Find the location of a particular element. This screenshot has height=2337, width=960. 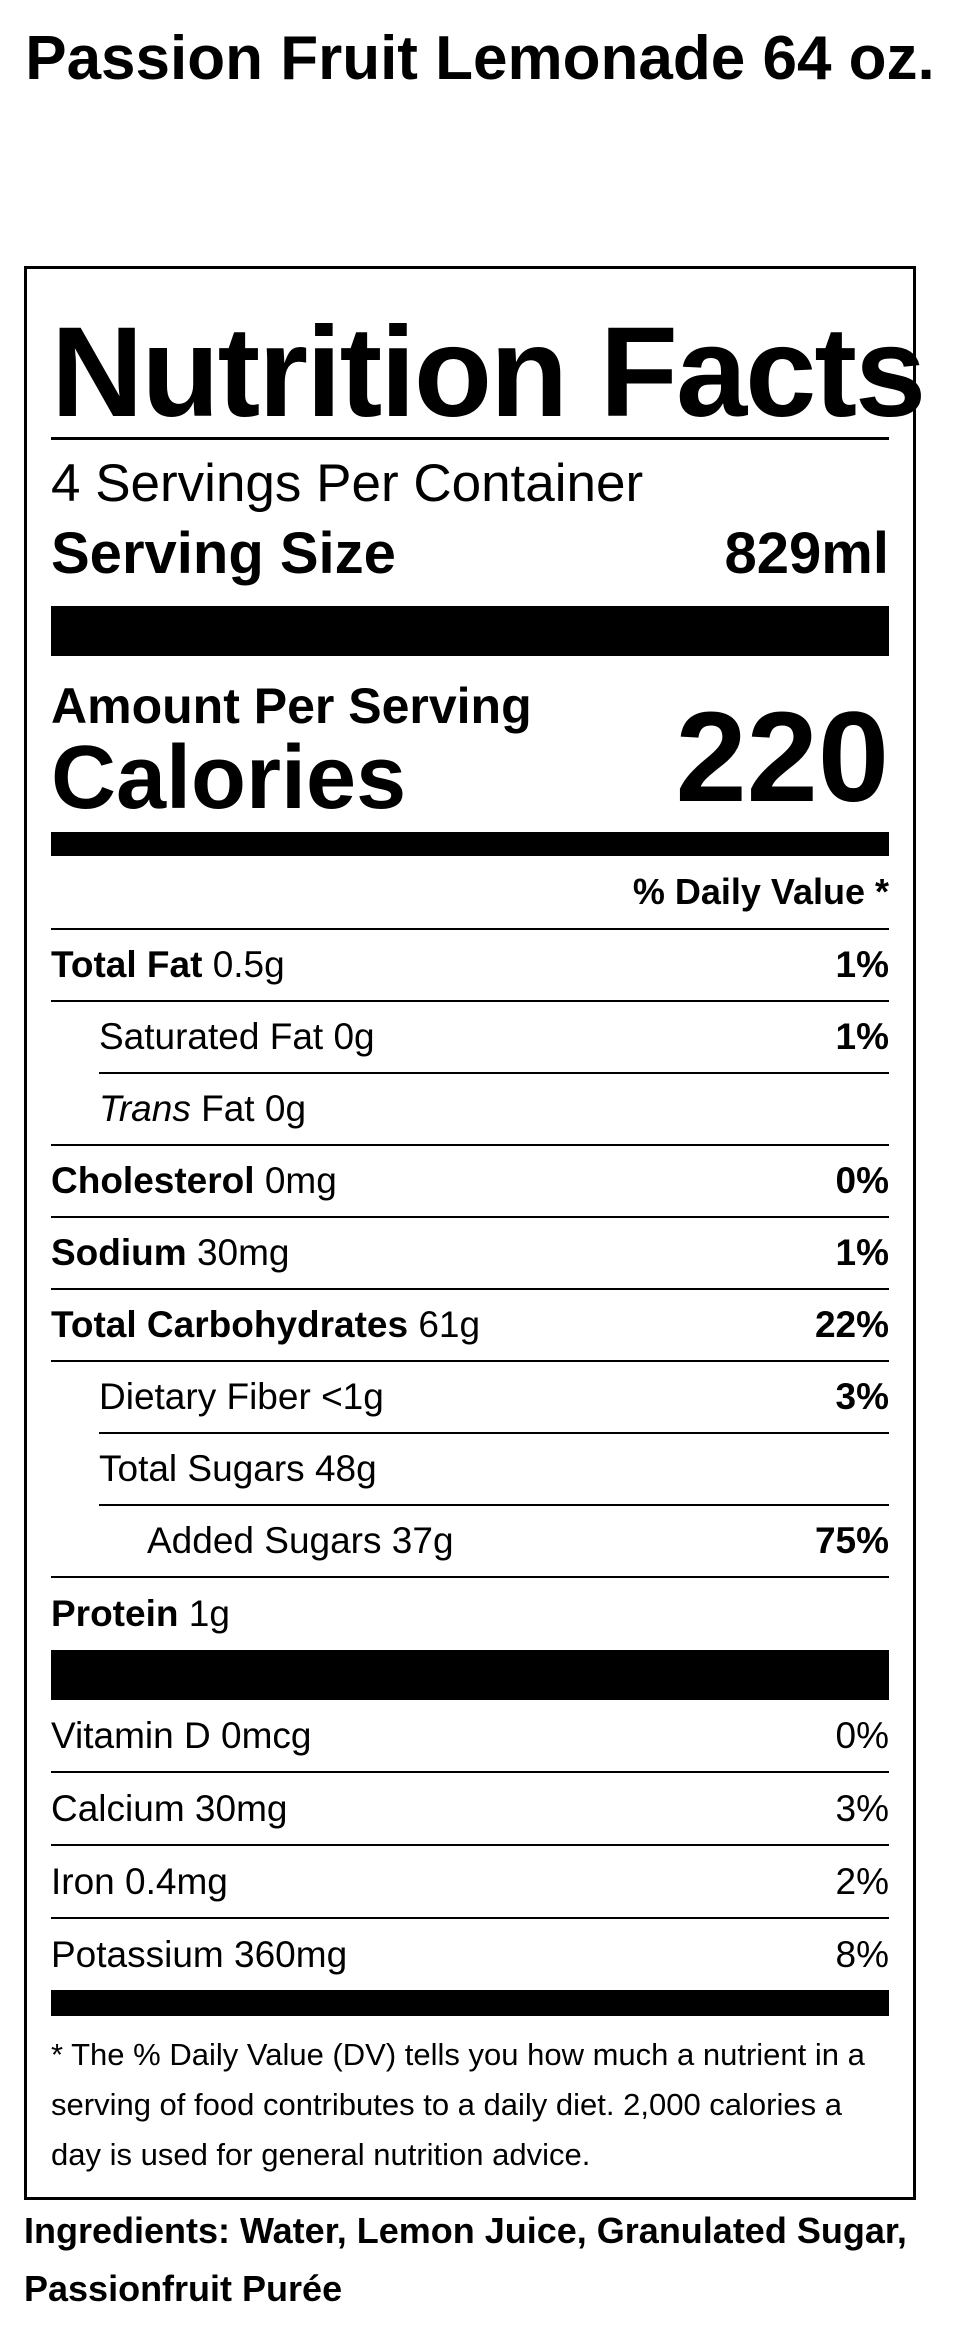

servings-per-container: 4 Servings Per Container is located at coordinates (347, 483).